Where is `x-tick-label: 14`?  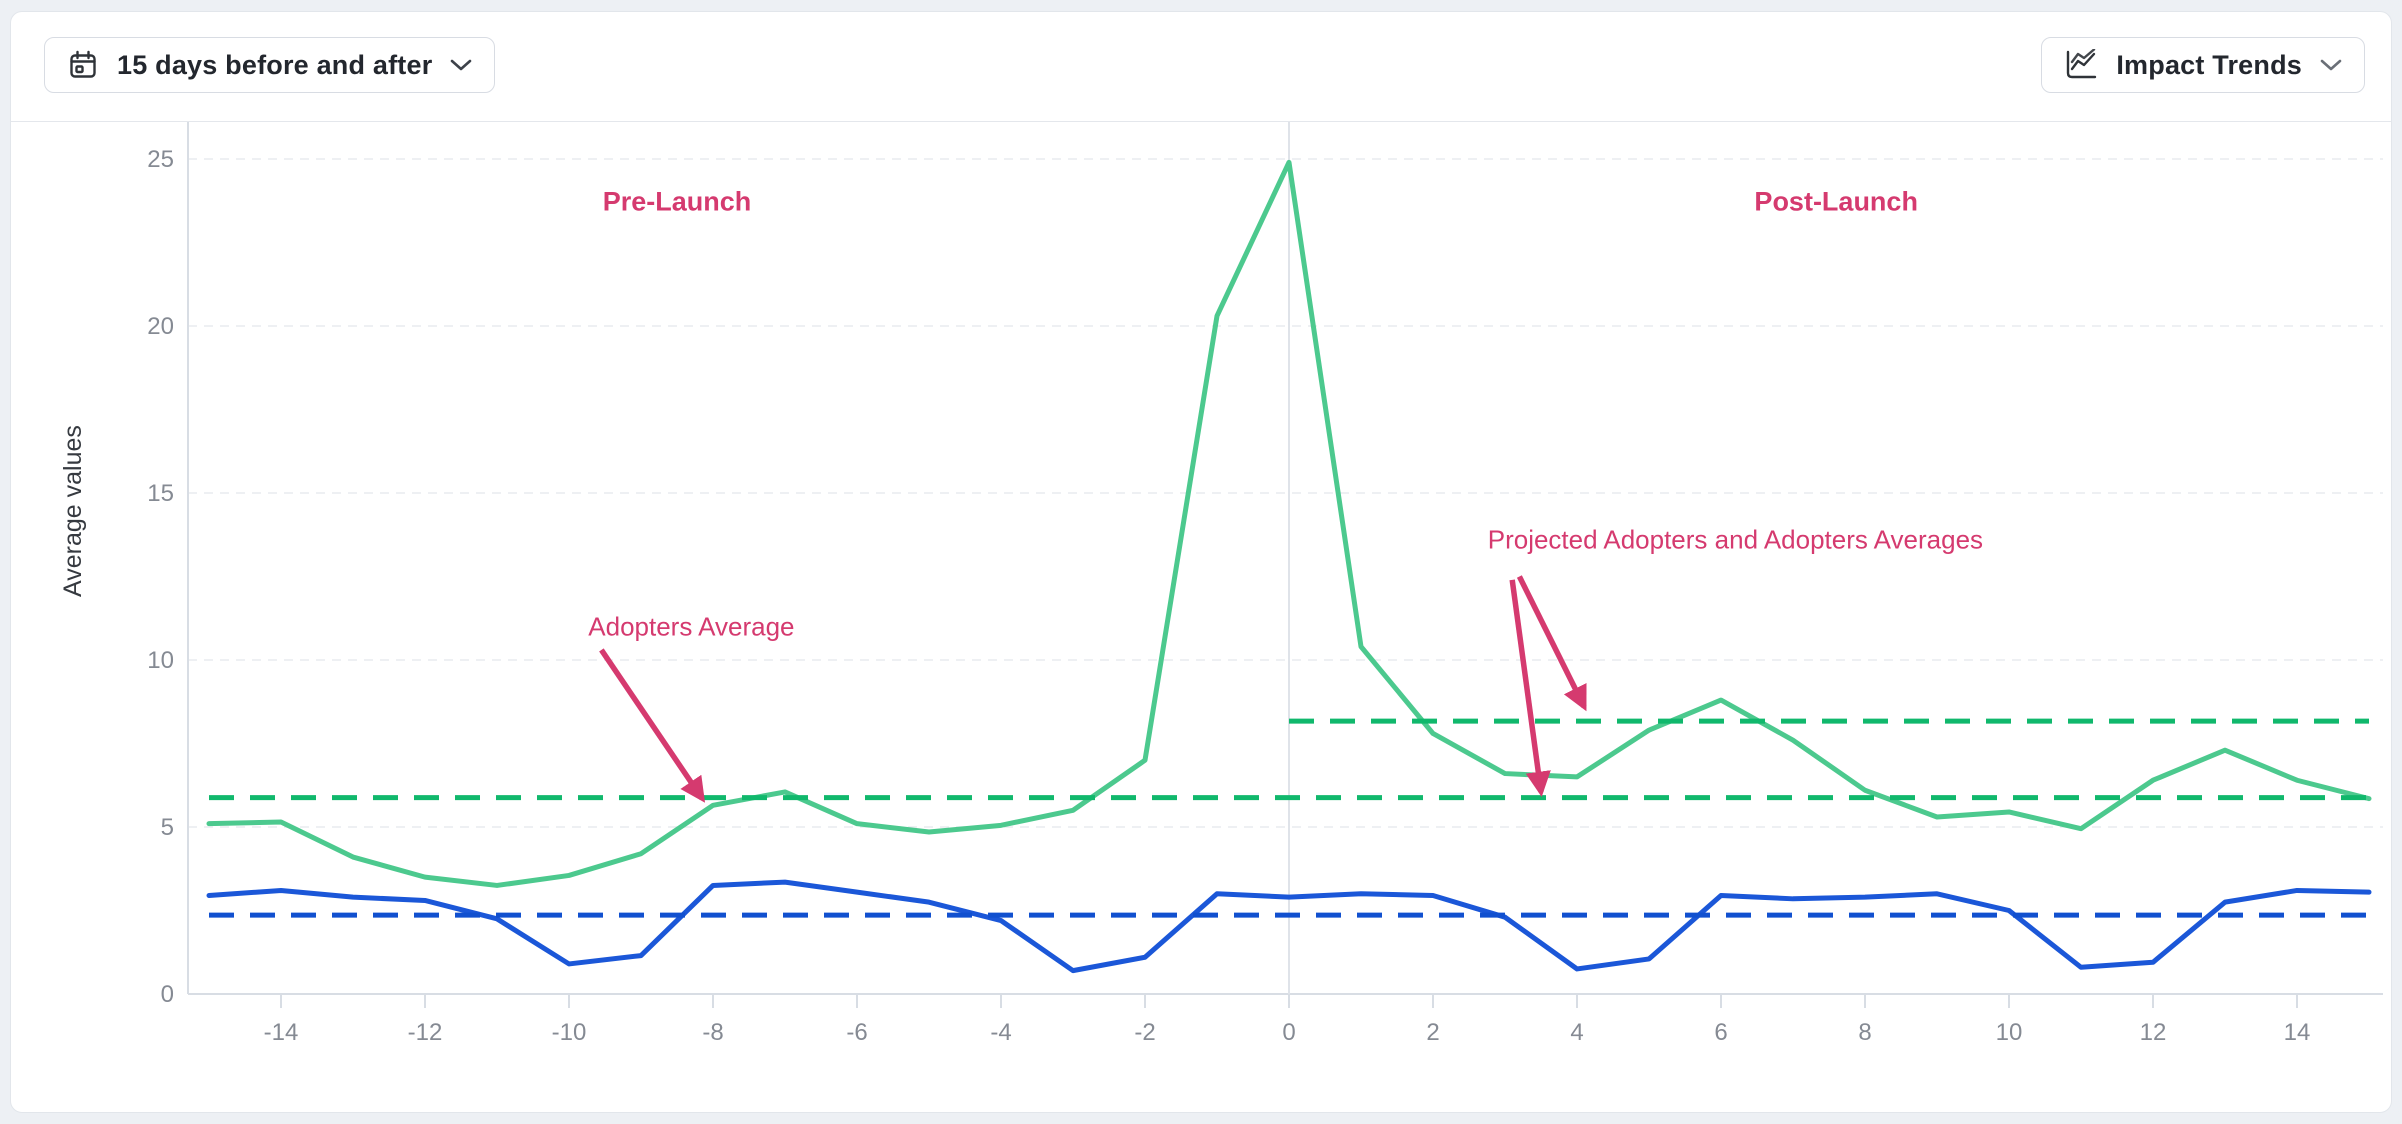 x-tick-label: 14 is located at coordinates (2297, 1032).